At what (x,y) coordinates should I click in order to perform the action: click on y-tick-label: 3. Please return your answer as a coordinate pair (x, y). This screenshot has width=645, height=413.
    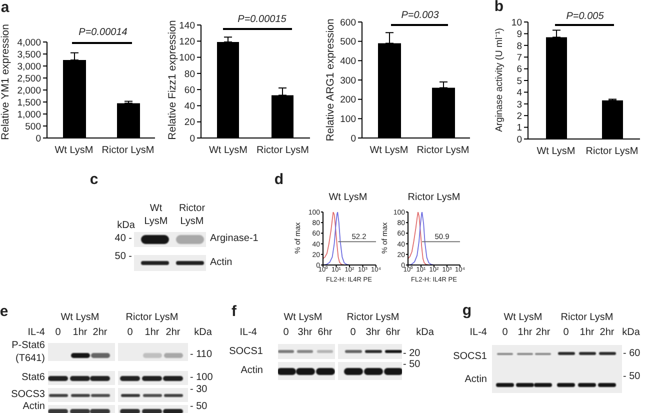
    Looking at the image, I should click on (519, 104).